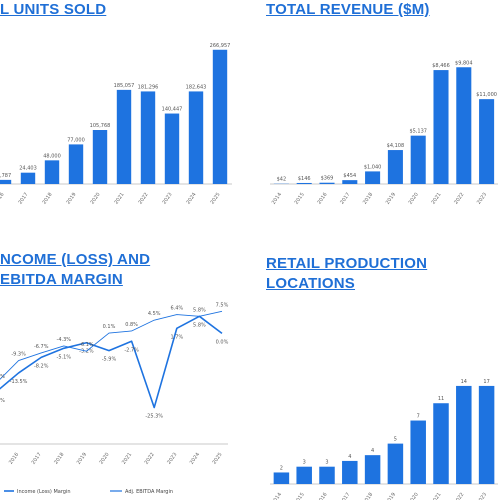 Image resolution: width=500 pixels, height=500 pixels. I want to click on bar-value-label: $42, so click(282, 180).